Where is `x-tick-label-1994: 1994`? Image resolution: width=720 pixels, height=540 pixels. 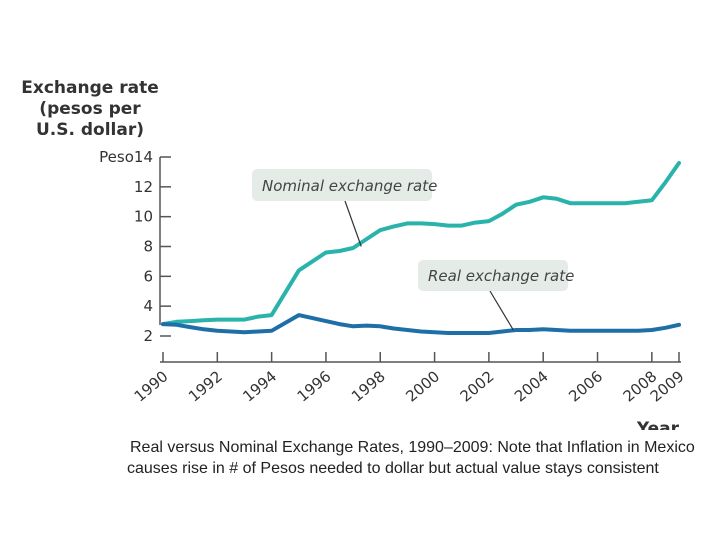
x-tick-label-1994: 1994 is located at coordinates (259, 386).